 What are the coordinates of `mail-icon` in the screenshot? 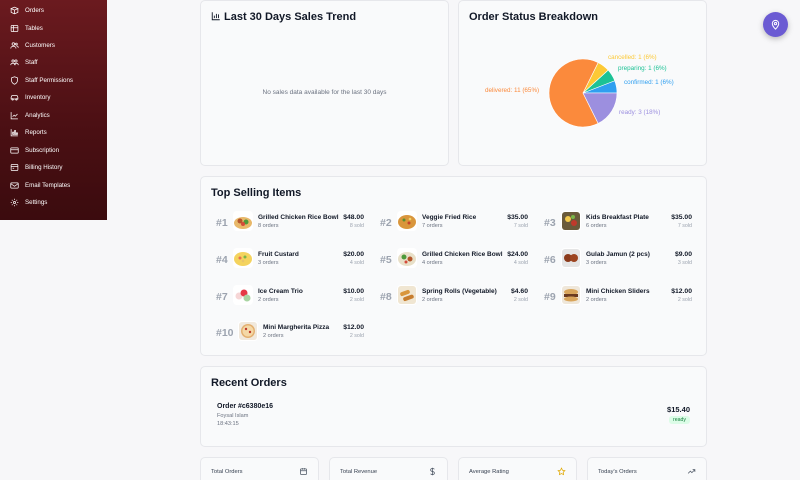 It's located at (14, 185).